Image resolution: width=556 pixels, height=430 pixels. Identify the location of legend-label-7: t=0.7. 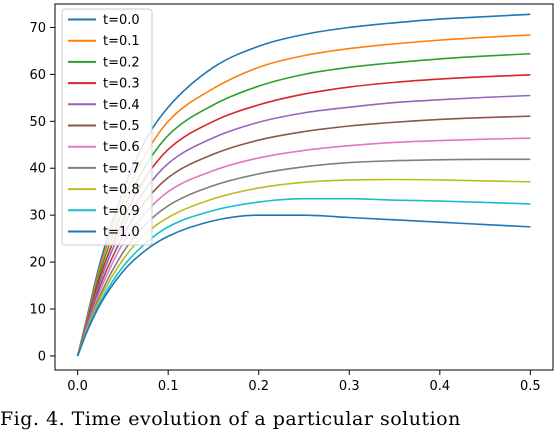
(121, 168).